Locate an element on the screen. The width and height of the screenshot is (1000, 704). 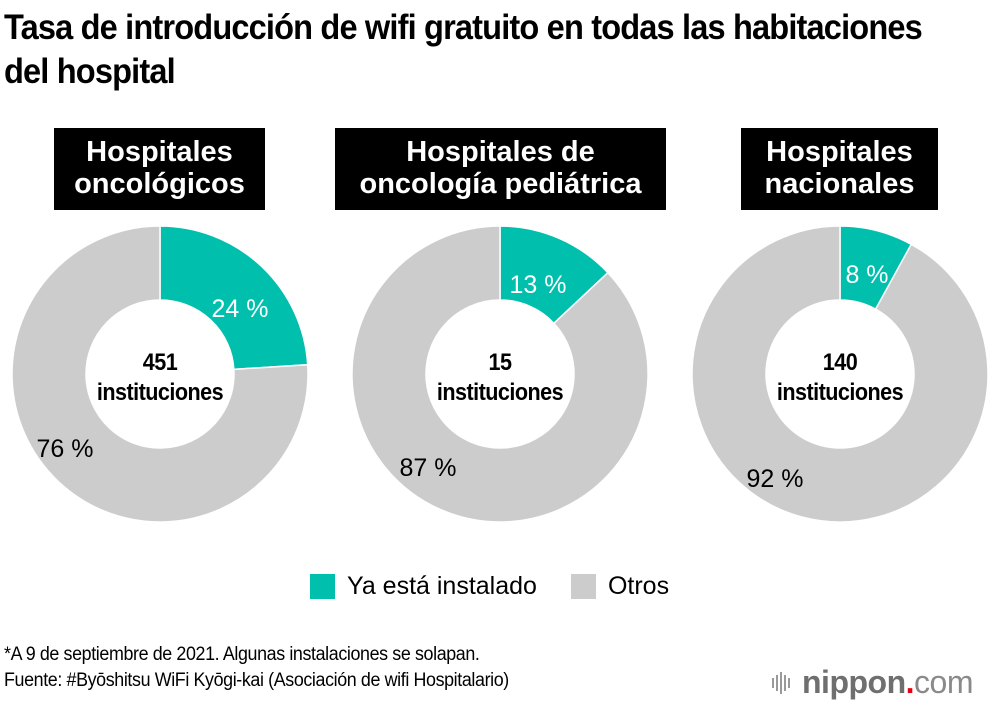
logo-text: nippon.com is located at coordinates (887, 682).